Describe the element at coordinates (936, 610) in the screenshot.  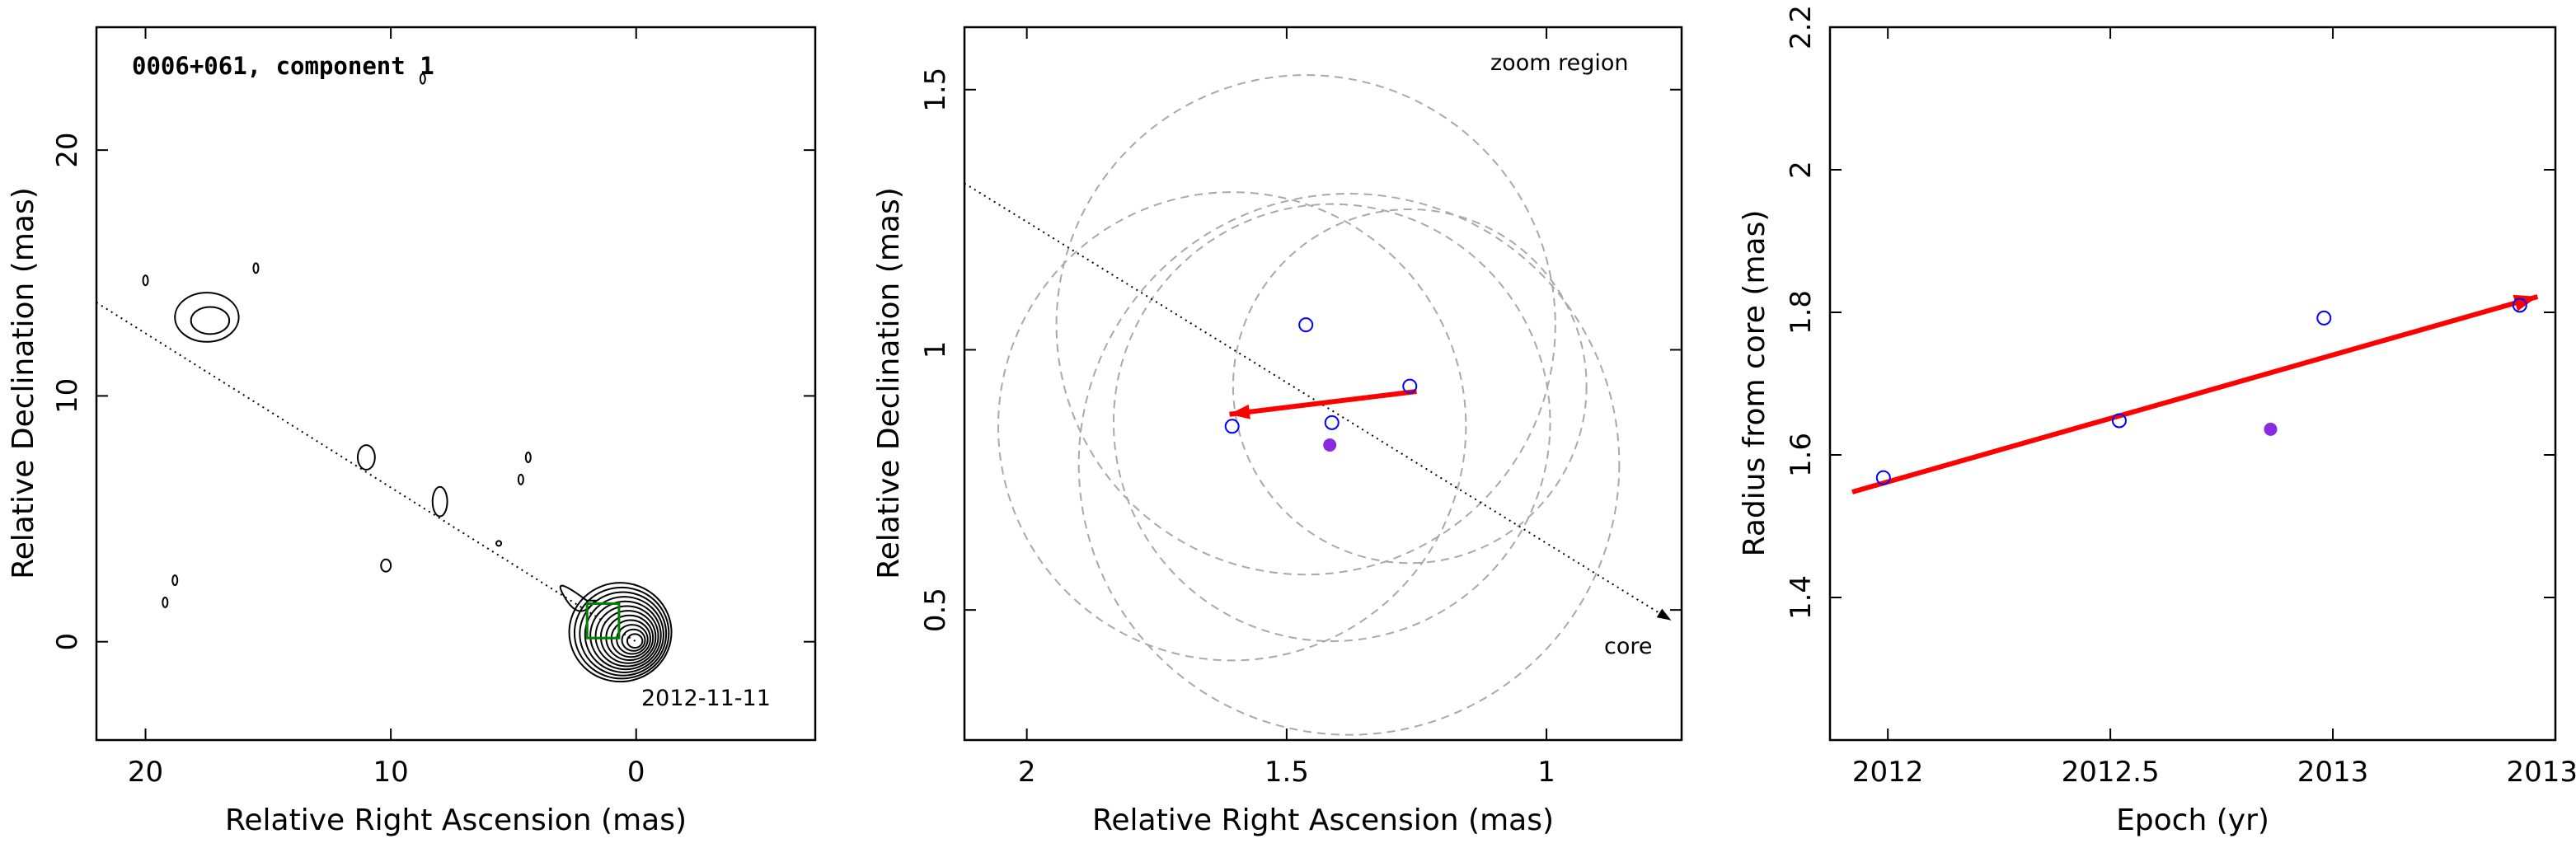
I see `zoom-region-y-tick-label: 0.5` at that location.